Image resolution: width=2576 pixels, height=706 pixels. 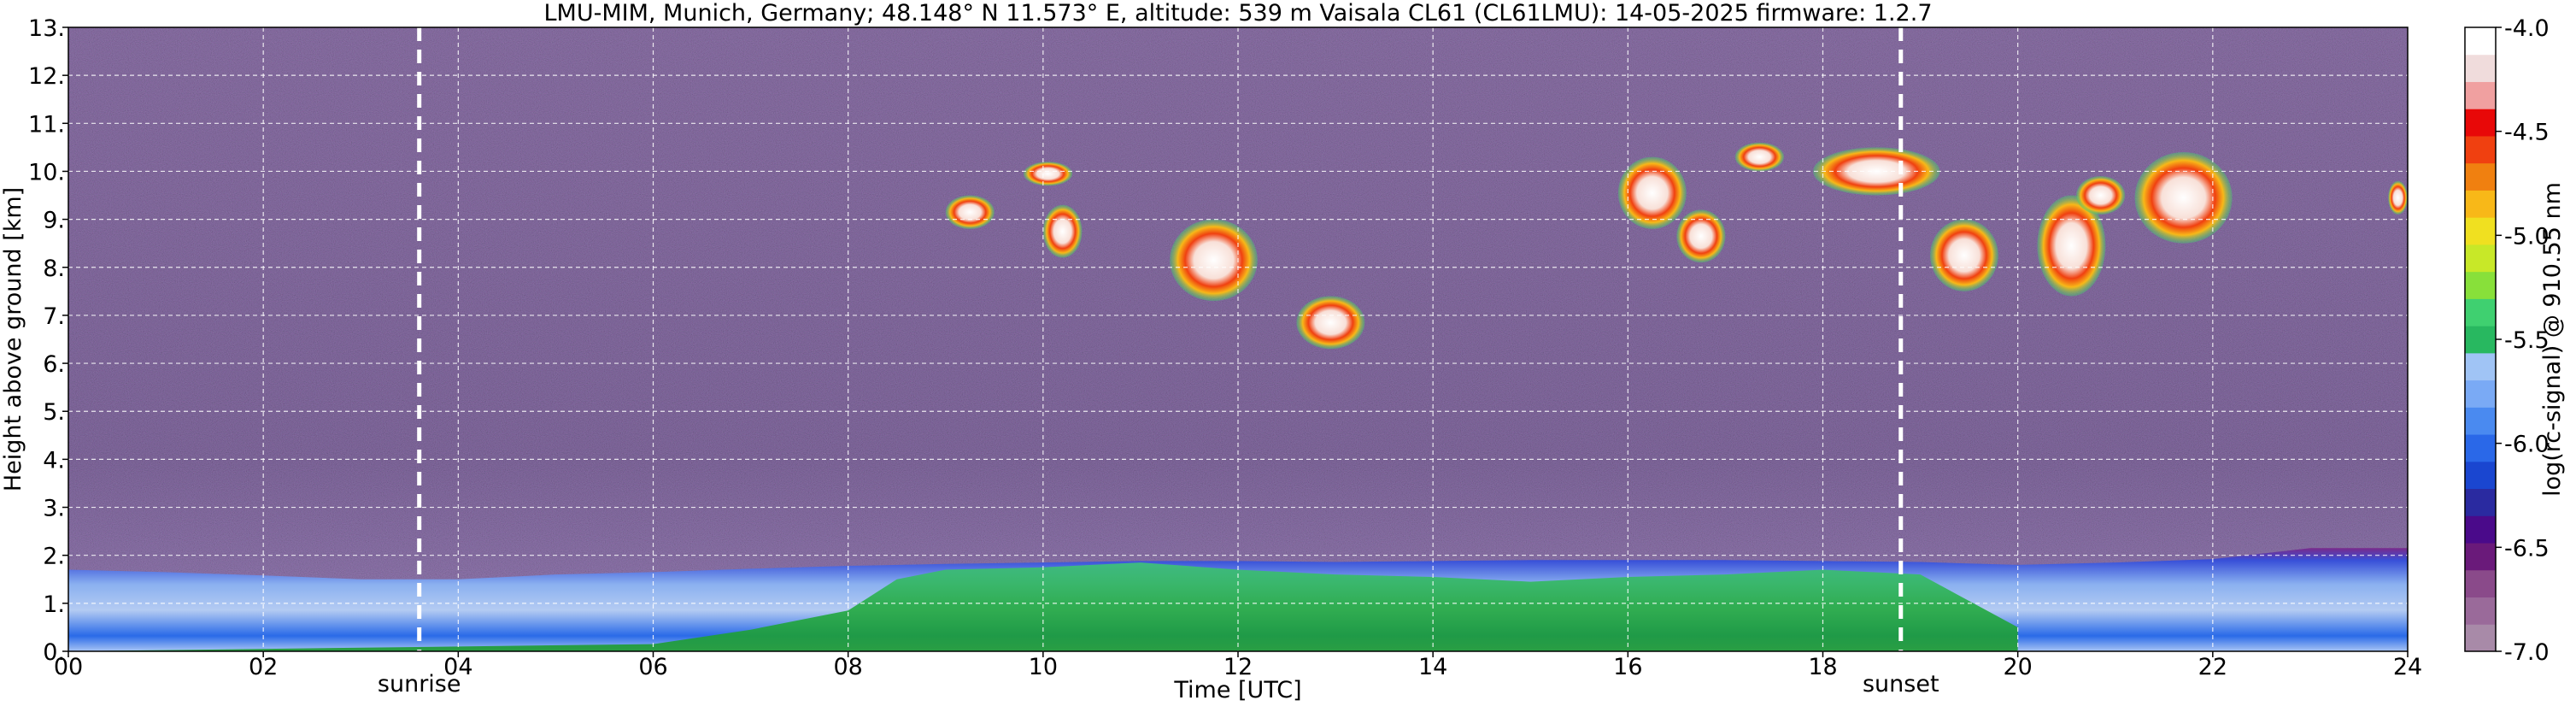 I want to click on y-tick-label: 13., so click(x=46, y=28).